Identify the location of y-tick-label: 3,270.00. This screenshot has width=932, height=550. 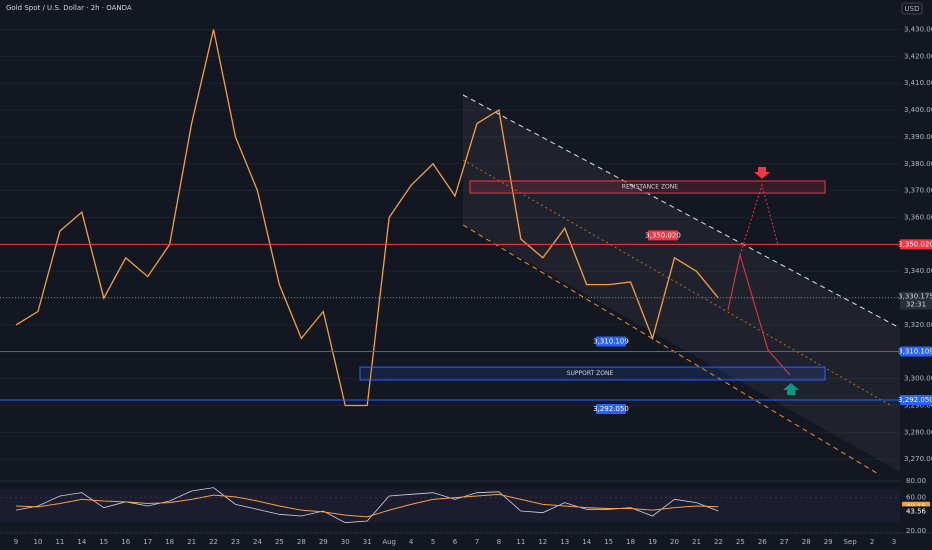
(918, 459).